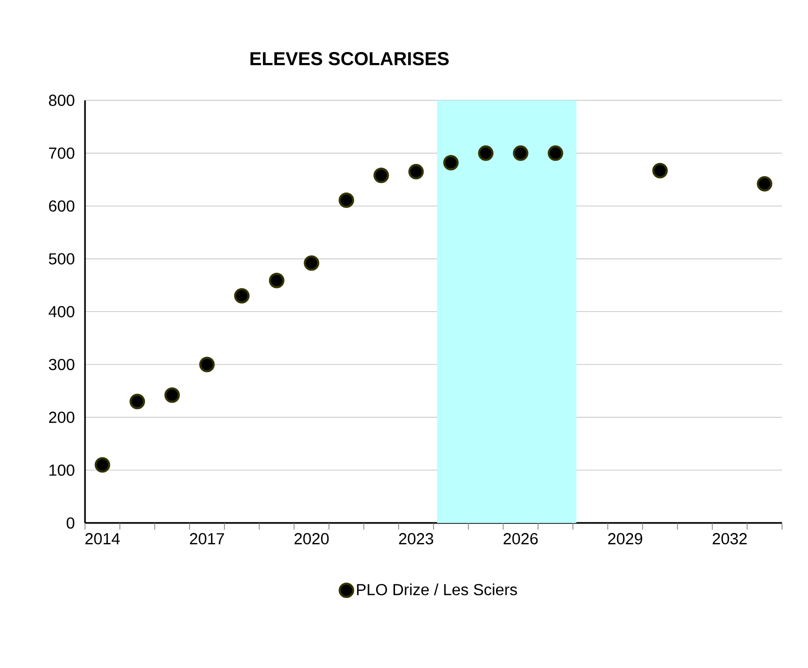  I want to click on y-tick-label: 300, so click(61, 364).